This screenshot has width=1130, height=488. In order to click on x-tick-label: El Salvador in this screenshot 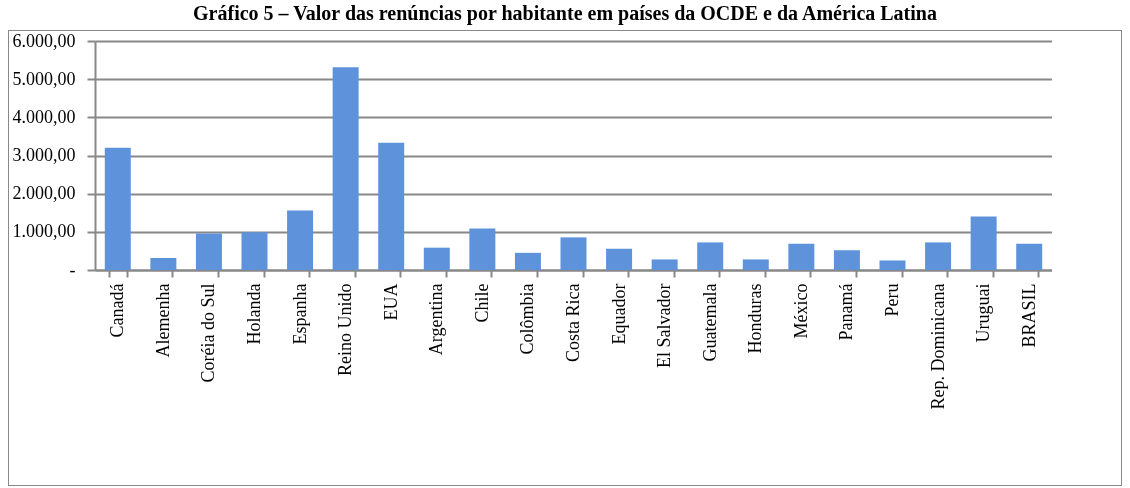, I will do `click(664, 325)`.